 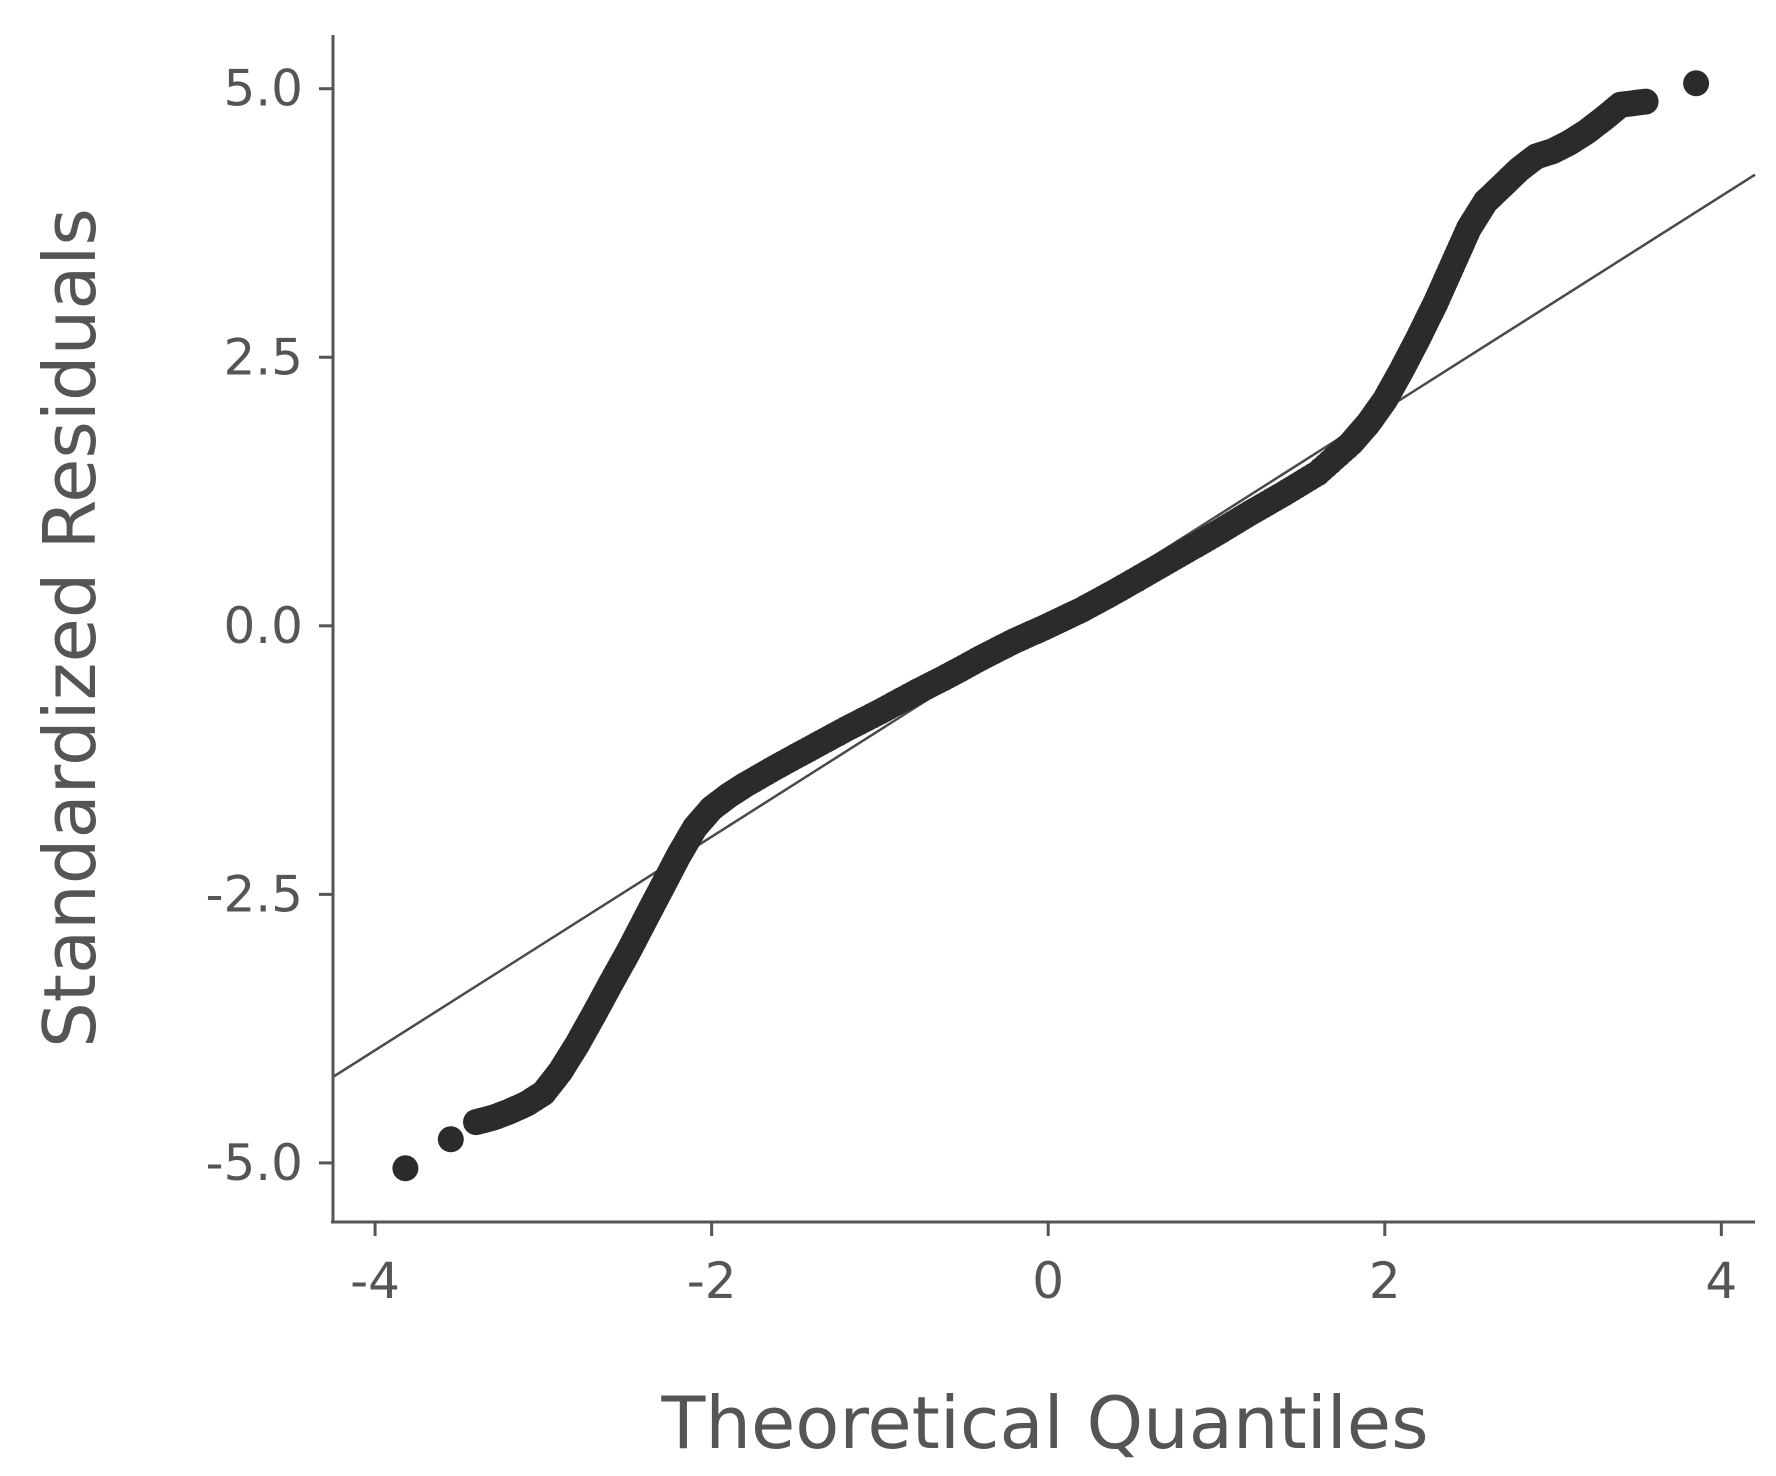 What do you see at coordinates (263, 89) in the screenshot?
I see `y-tick-label: 5.0` at bounding box center [263, 89].